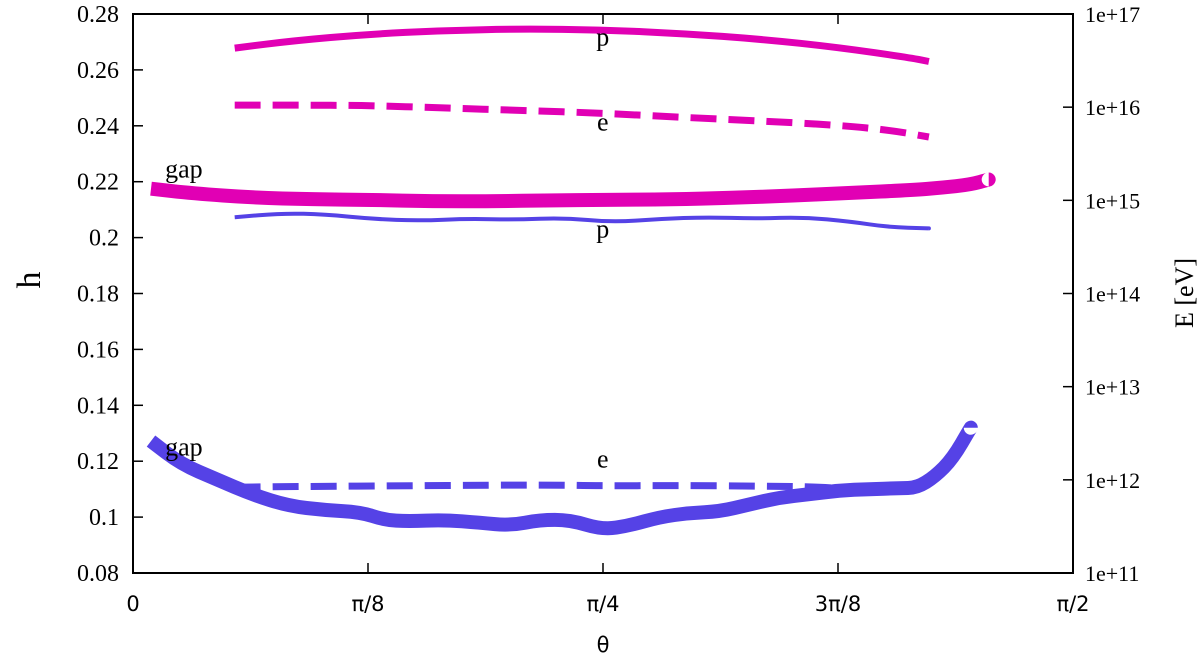 Image resolution: width=1200 pixels, height=657 pixels. Describe the element at coordinates (602, 604) in the screenshot. I see `x-tick-label: π/4` at that location.